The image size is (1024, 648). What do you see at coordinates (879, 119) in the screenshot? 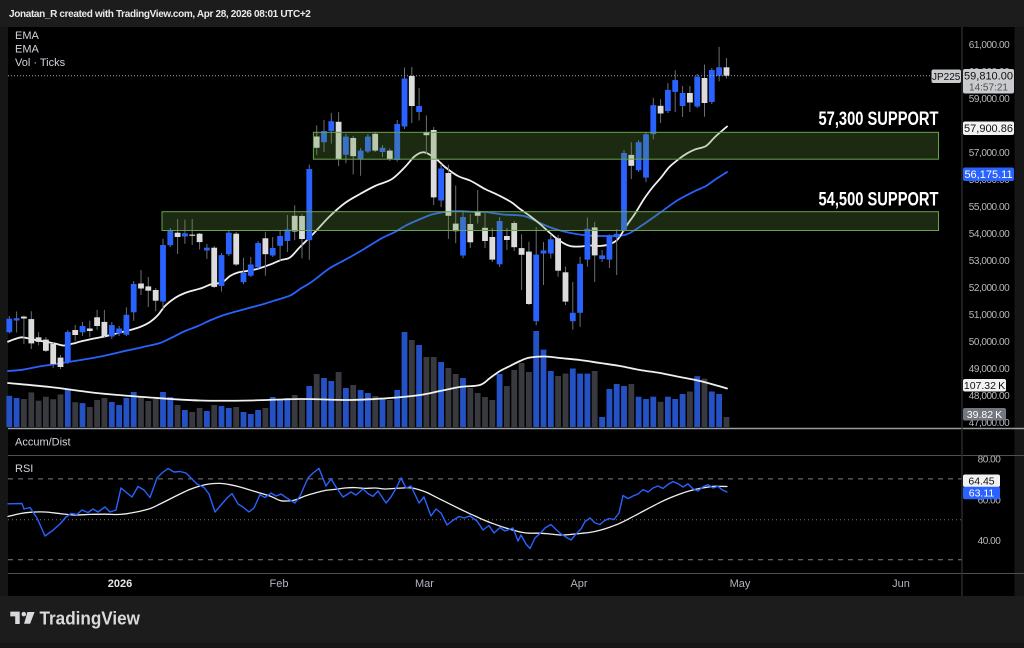
I see `svg-text: 57,300 SUPPORT` at bounding box center [879, 119].